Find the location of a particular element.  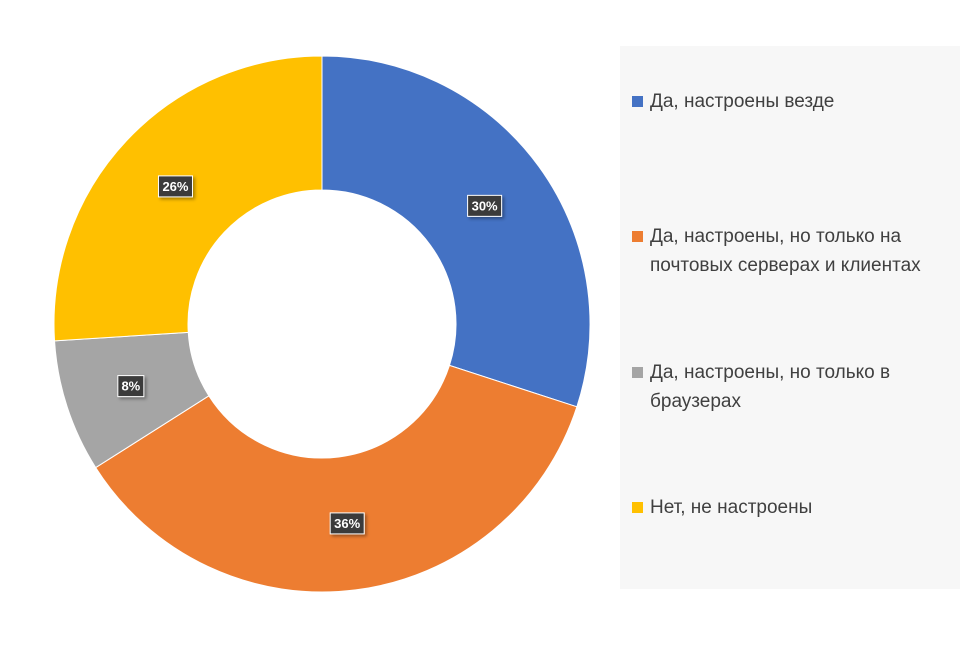

legend-label-1: Да, настроены везде is located at coordinates (742, 101).